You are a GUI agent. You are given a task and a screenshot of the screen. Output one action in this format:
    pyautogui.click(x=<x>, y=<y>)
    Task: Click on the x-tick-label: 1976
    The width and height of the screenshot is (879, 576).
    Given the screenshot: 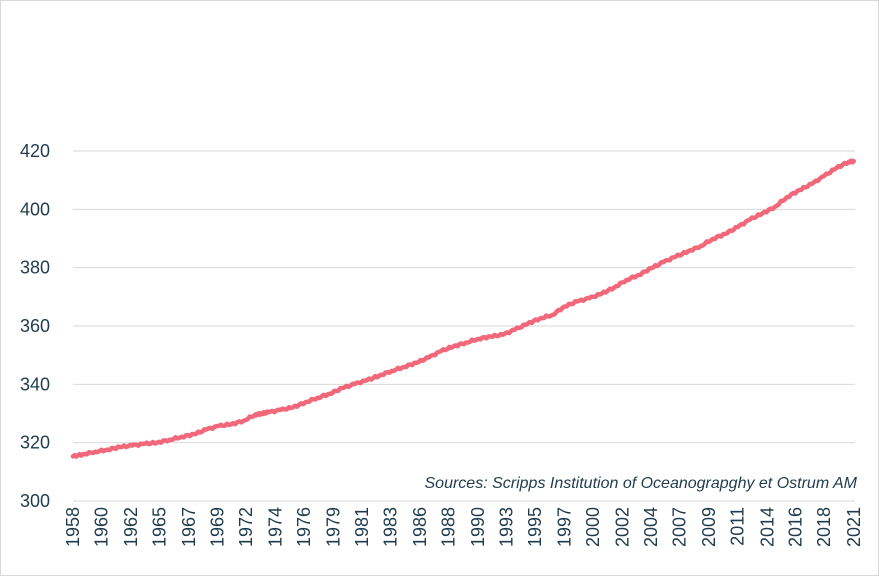 What is the action you would take?
    pyautogui.click(x=304, y=527)
    